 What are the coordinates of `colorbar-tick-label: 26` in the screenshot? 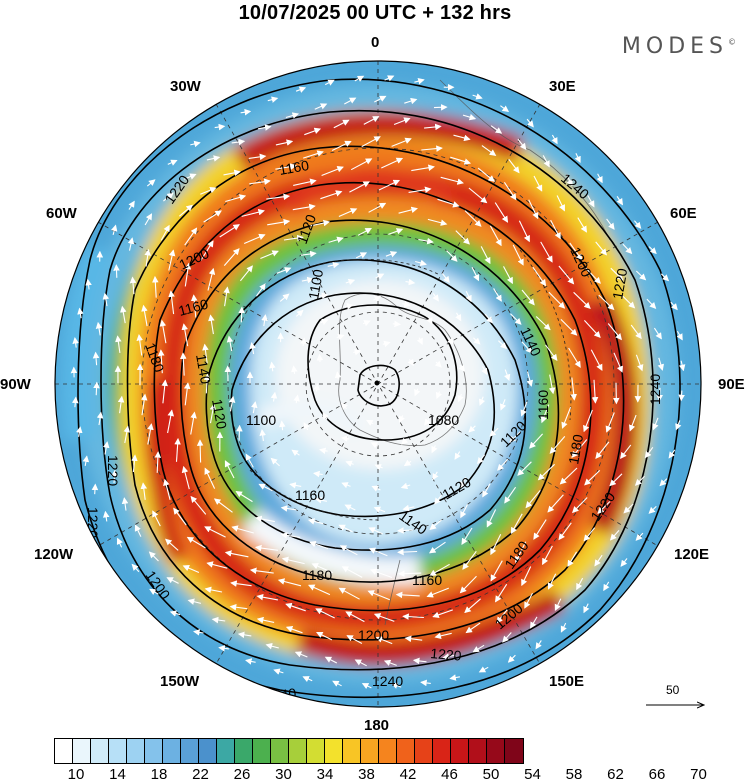 It's located at (242, 774).